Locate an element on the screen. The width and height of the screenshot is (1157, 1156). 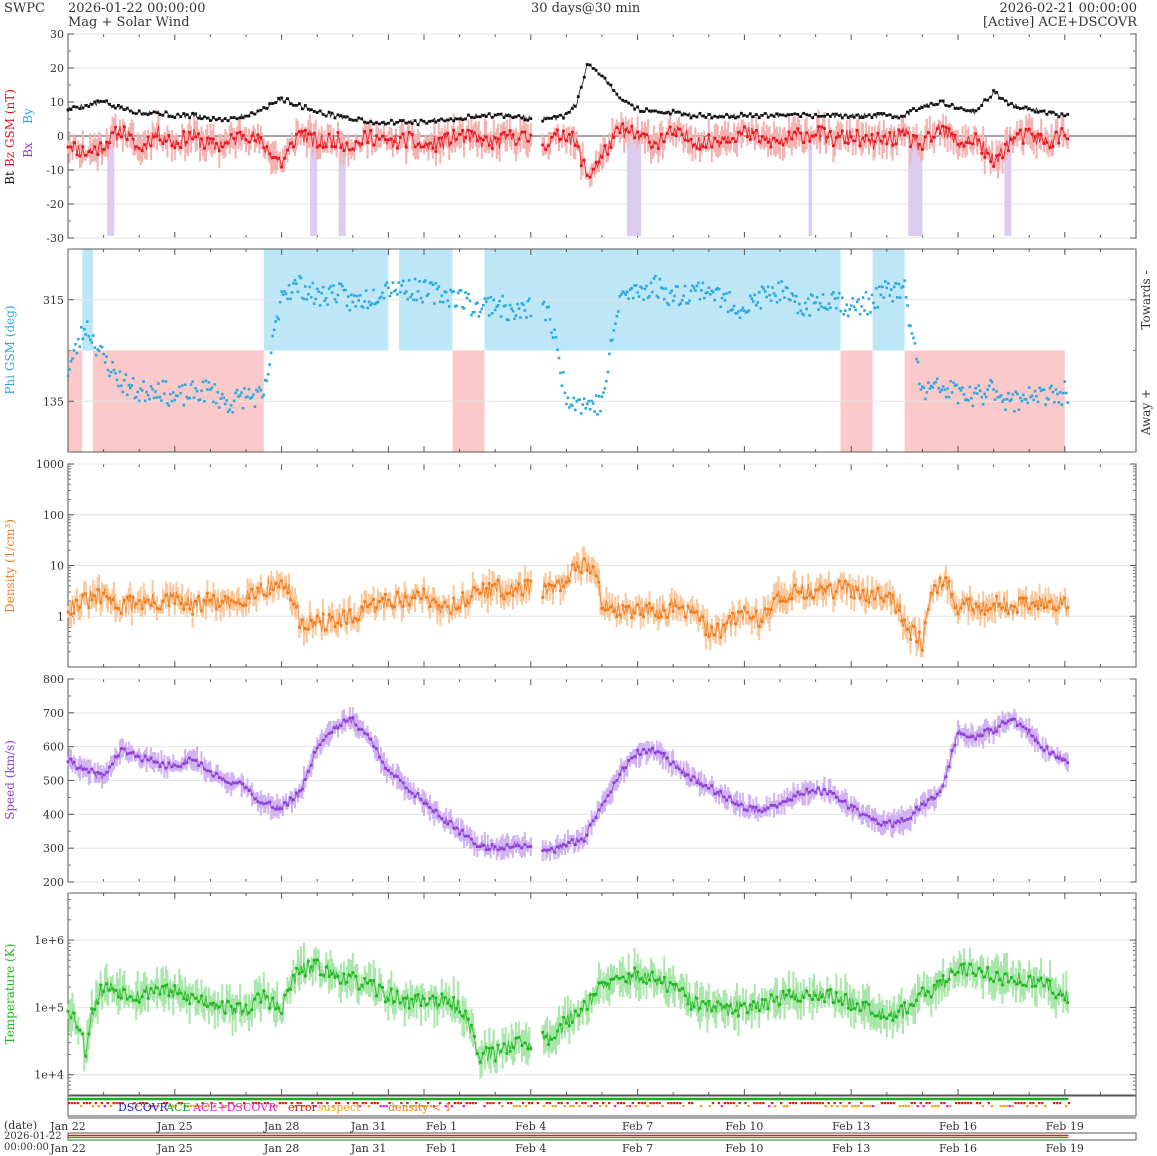
phi-ytick-label: 135 is located at coordinates (53, 401).